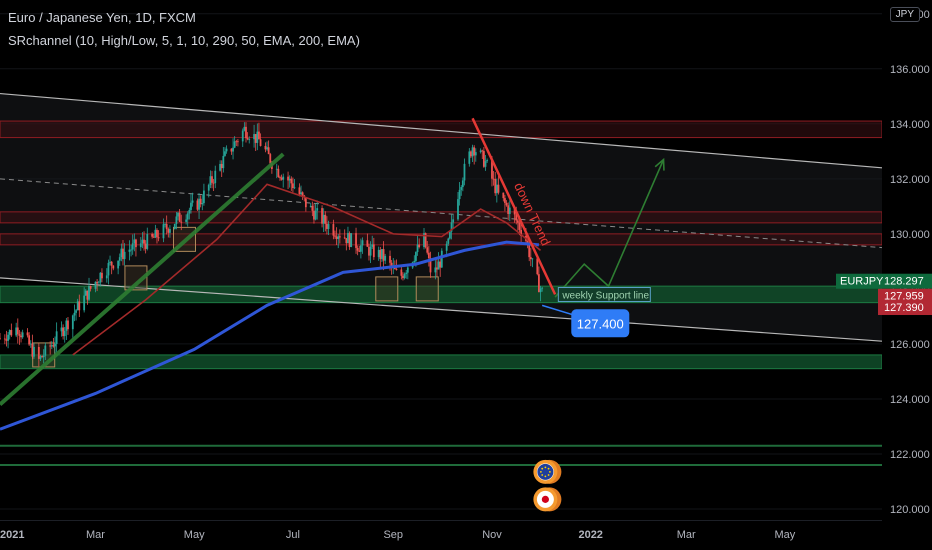  Describe the element at coordinates (904, 14) in the screenshot. I see `currency-badge: JPY` at that location.